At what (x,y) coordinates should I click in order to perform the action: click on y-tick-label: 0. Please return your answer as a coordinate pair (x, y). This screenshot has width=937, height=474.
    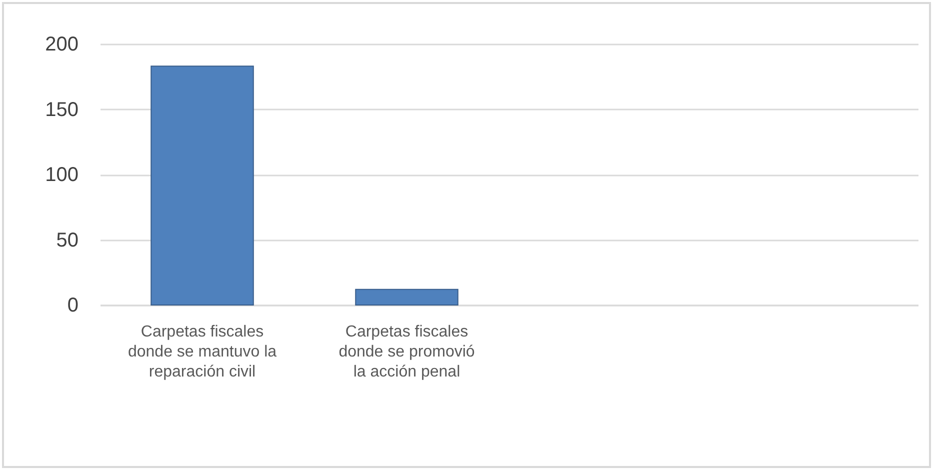
    Looking at the image, I should click on (72, 305).